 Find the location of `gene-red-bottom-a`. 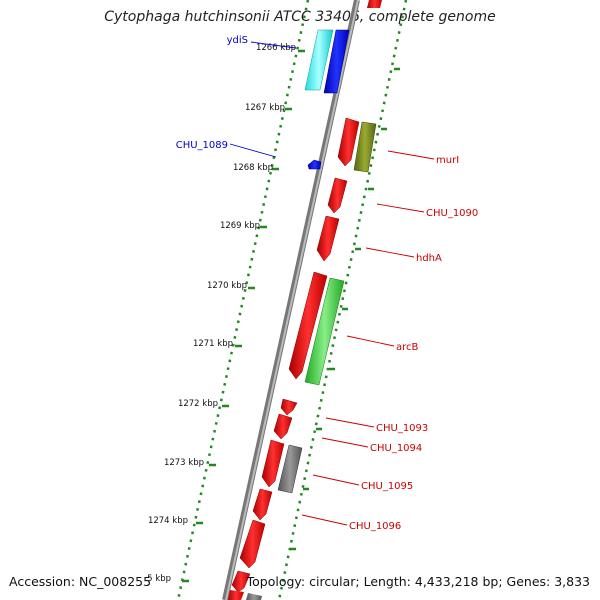

gene-red-bottom-a is located at coordinates (241, 581).